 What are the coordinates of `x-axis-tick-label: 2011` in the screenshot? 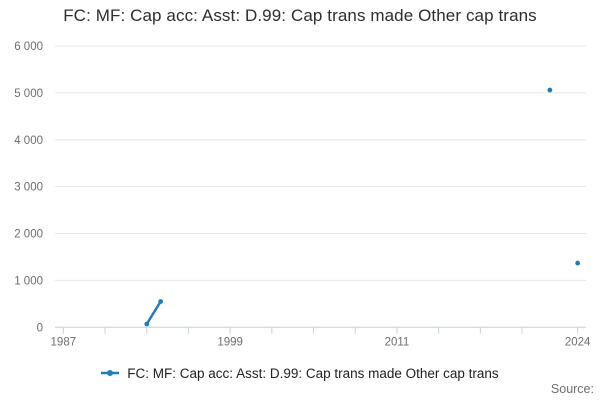 It's located at (397, 342).